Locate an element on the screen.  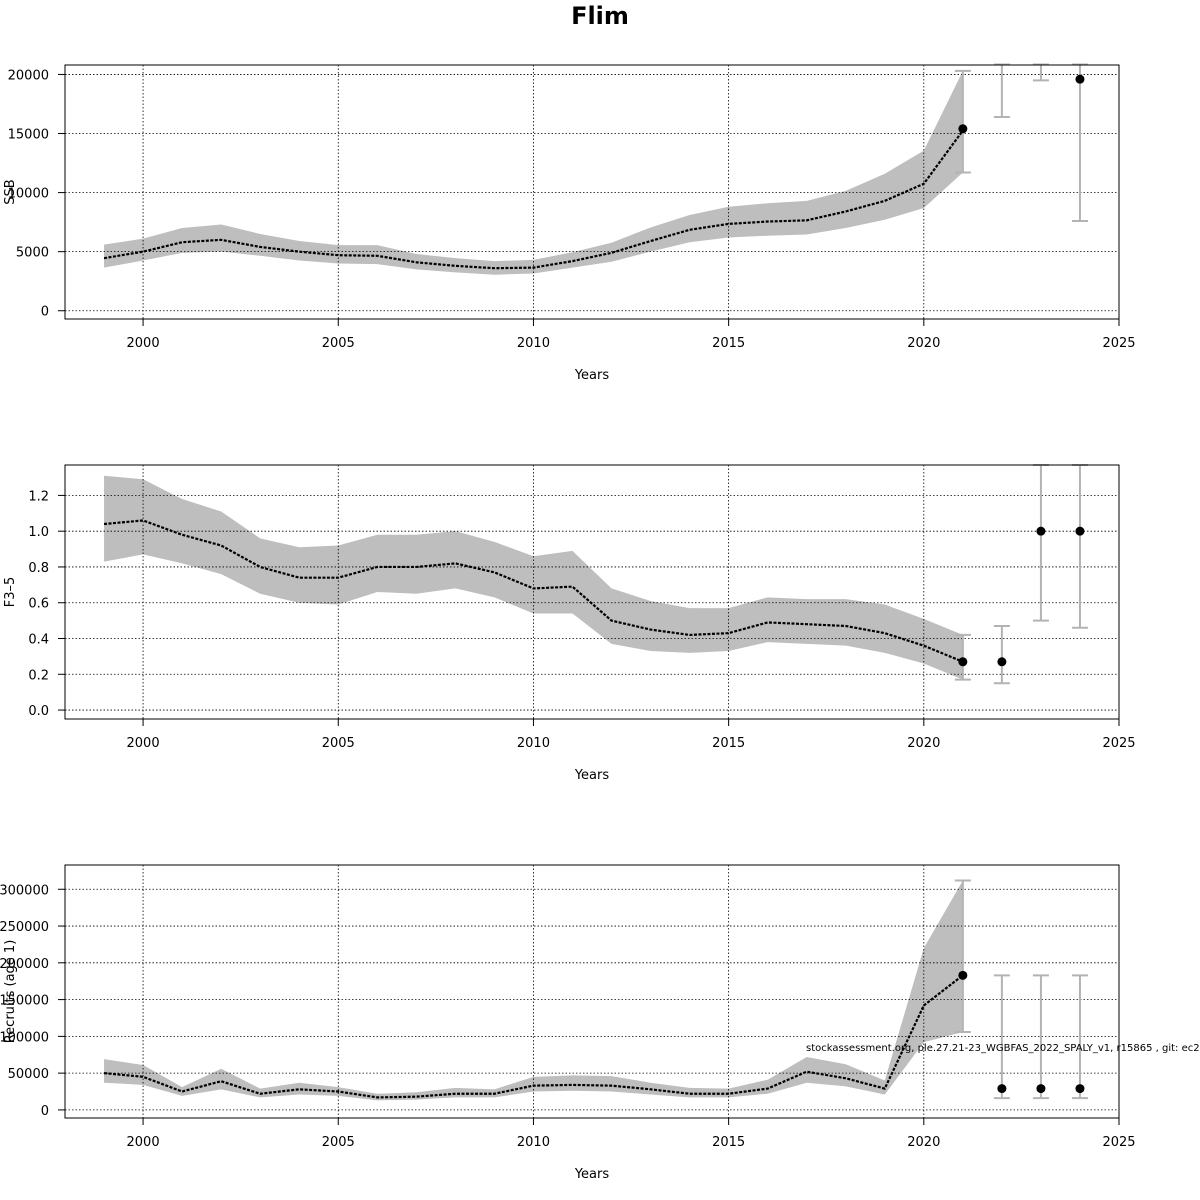
y-tick-label-4: 0.8 is located at coordinates (38, 568).